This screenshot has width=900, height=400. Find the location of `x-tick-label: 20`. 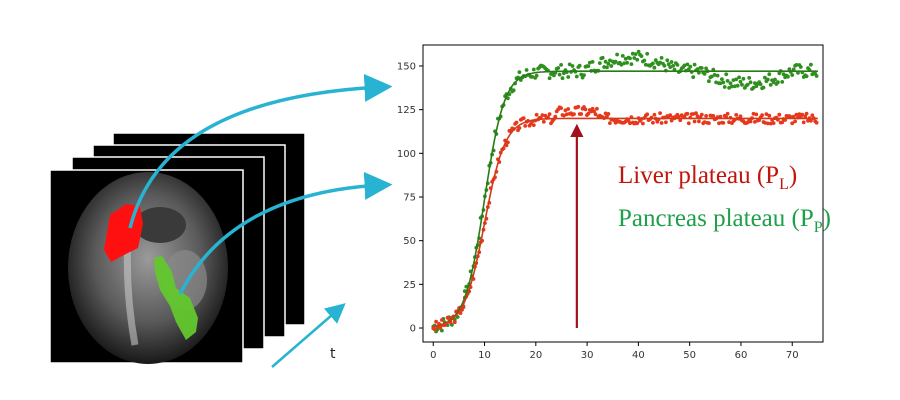

x-tick-label: 20 is located at coordinates (535, 355).